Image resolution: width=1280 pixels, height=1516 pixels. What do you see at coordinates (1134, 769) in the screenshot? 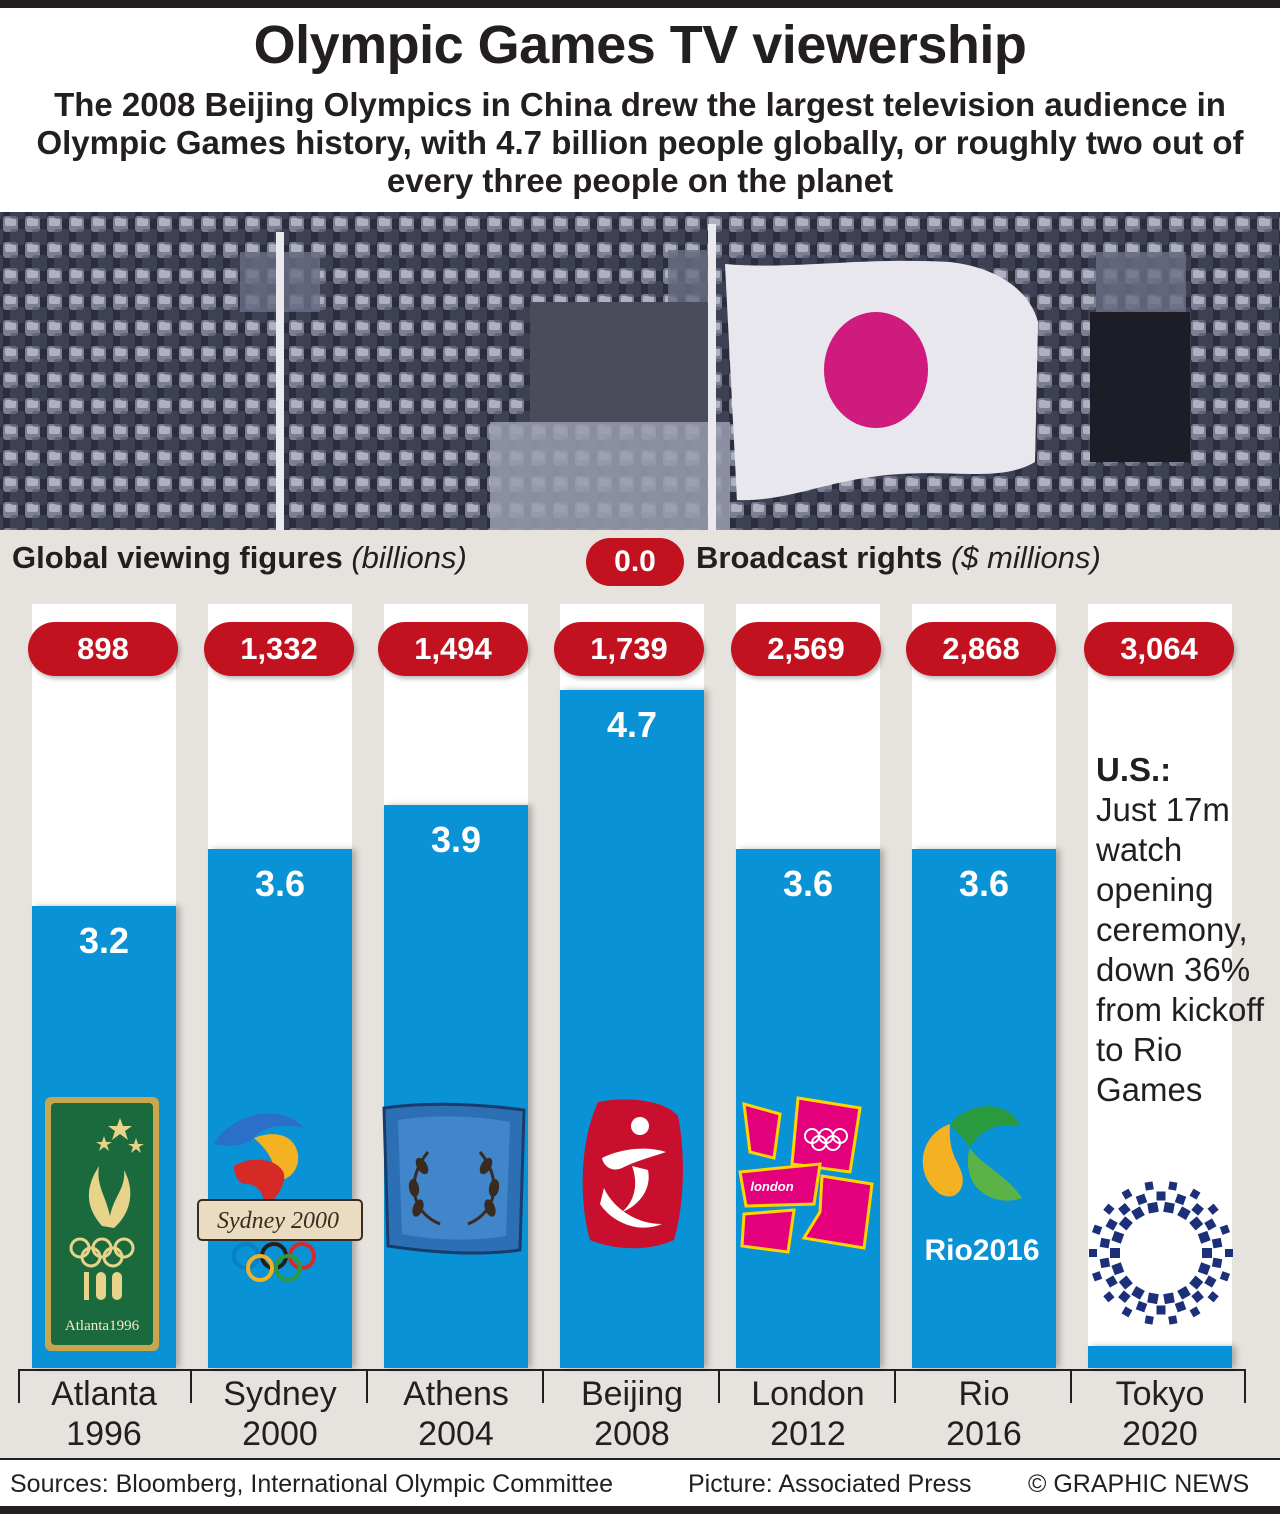
I see `note-heading: U.S.:` at bounding box center [1134, 769].